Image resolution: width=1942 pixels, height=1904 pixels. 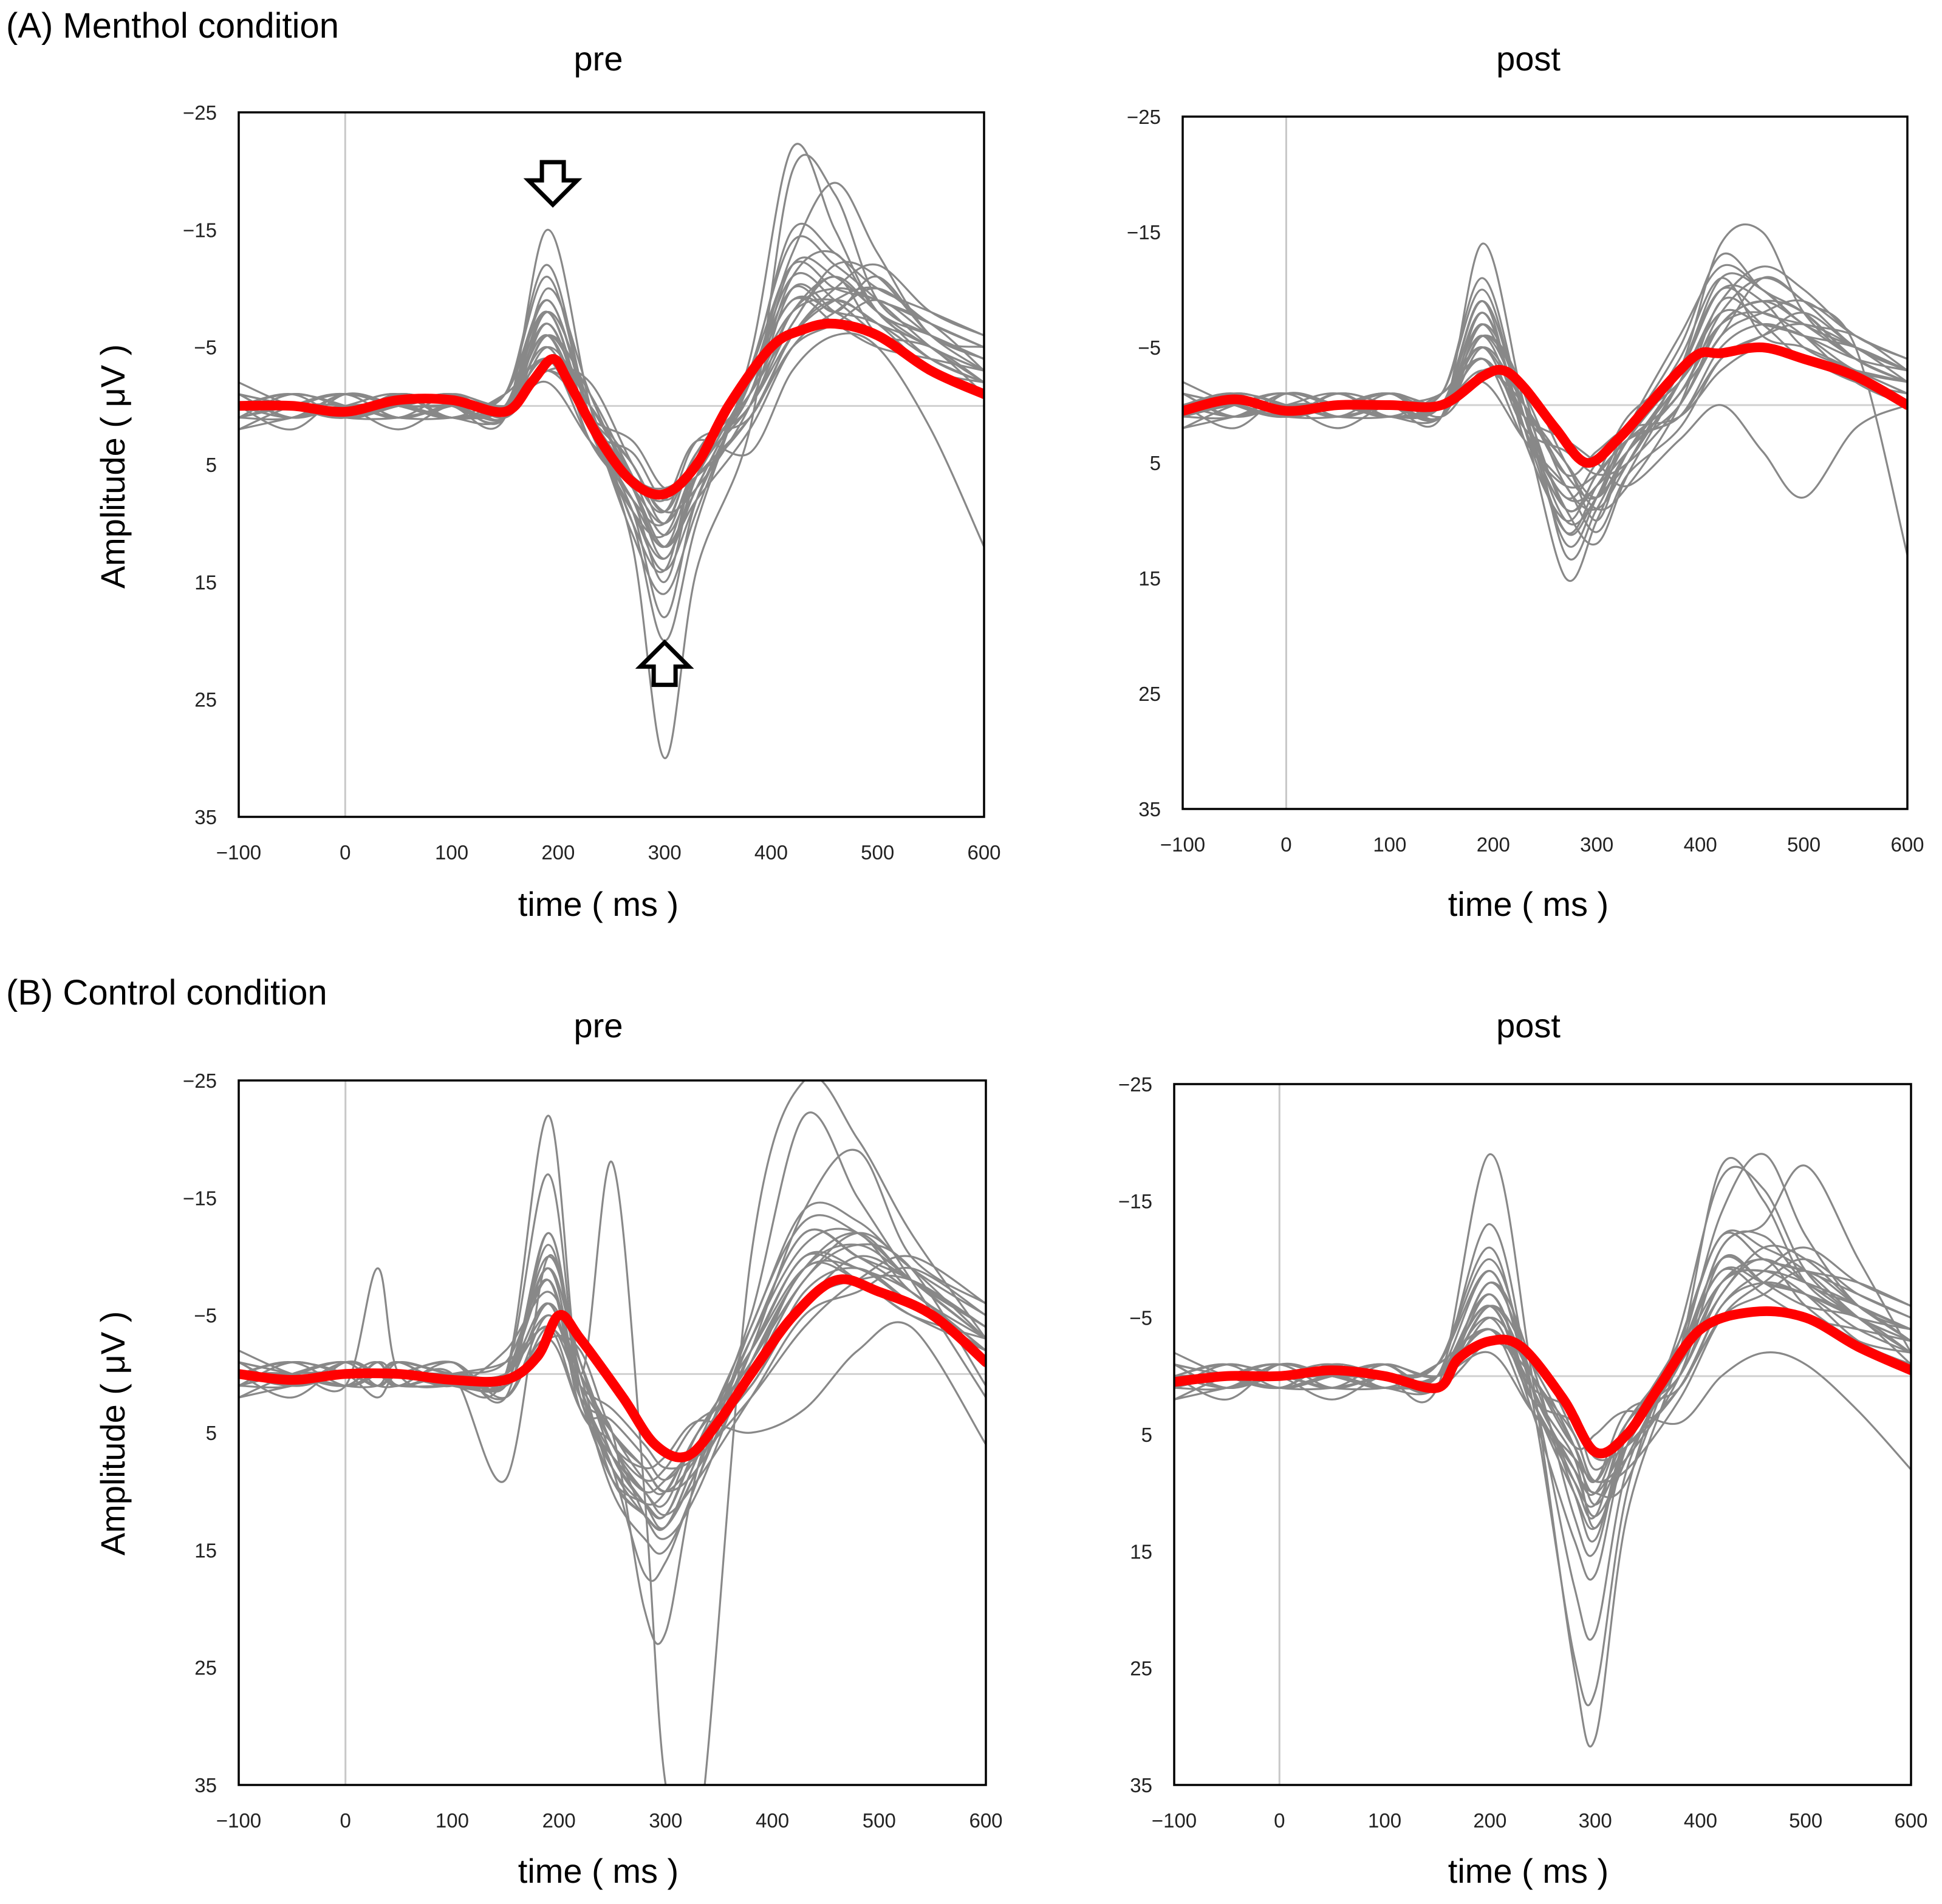 What do you see at coordinates (664, 663) in the screenshot?
I see `arrow-up-icon` at bounding box center [664, 663].